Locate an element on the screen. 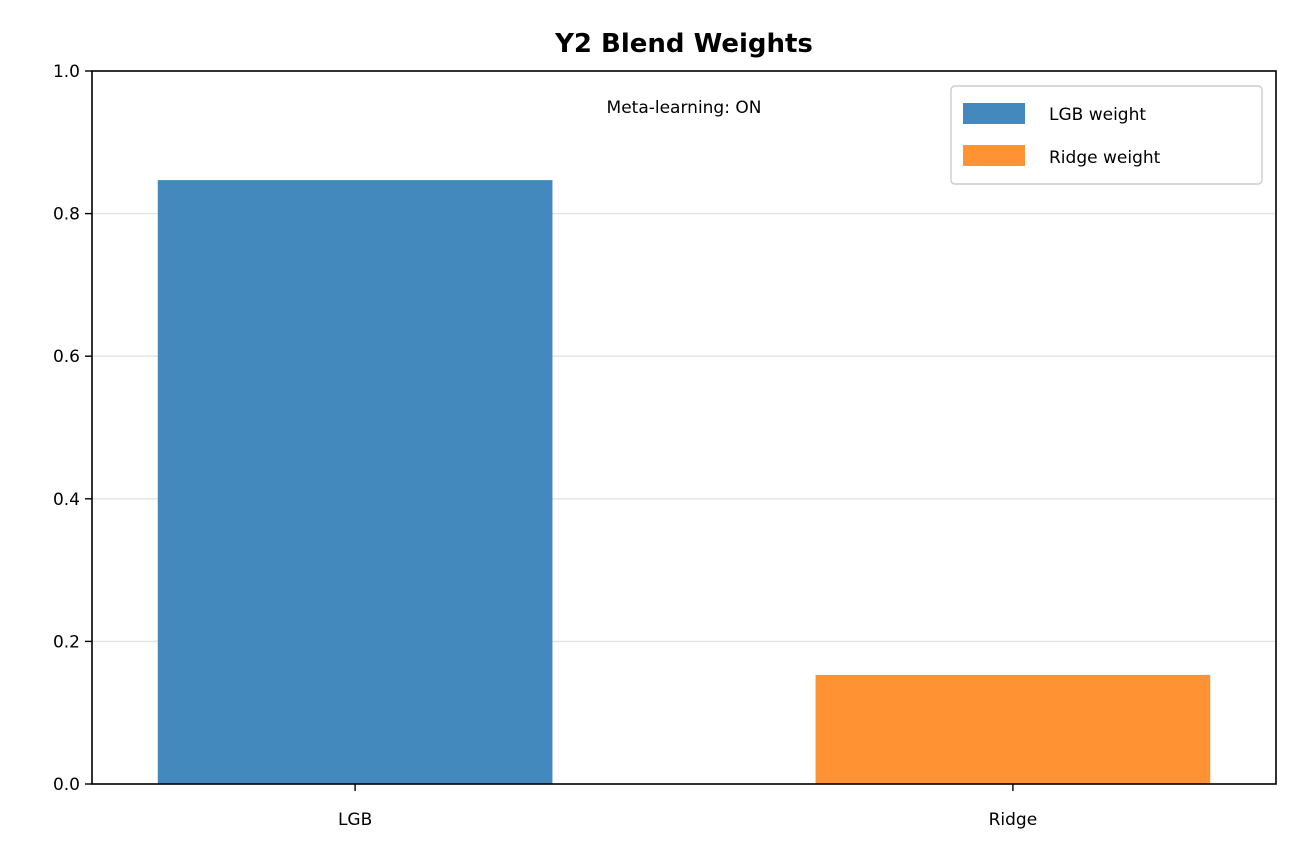 The image size is (1298, 856). legend: LGB weight Ridge weight is located at coordinates (1106, 135).